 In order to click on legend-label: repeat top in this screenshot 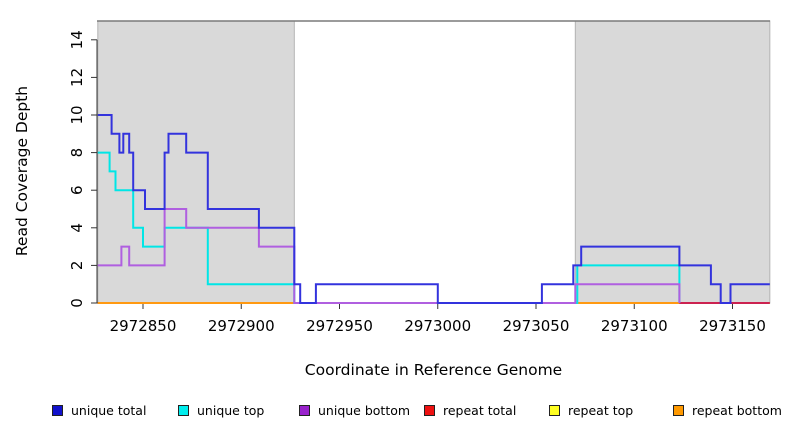, I will do `click(601, 410)`.